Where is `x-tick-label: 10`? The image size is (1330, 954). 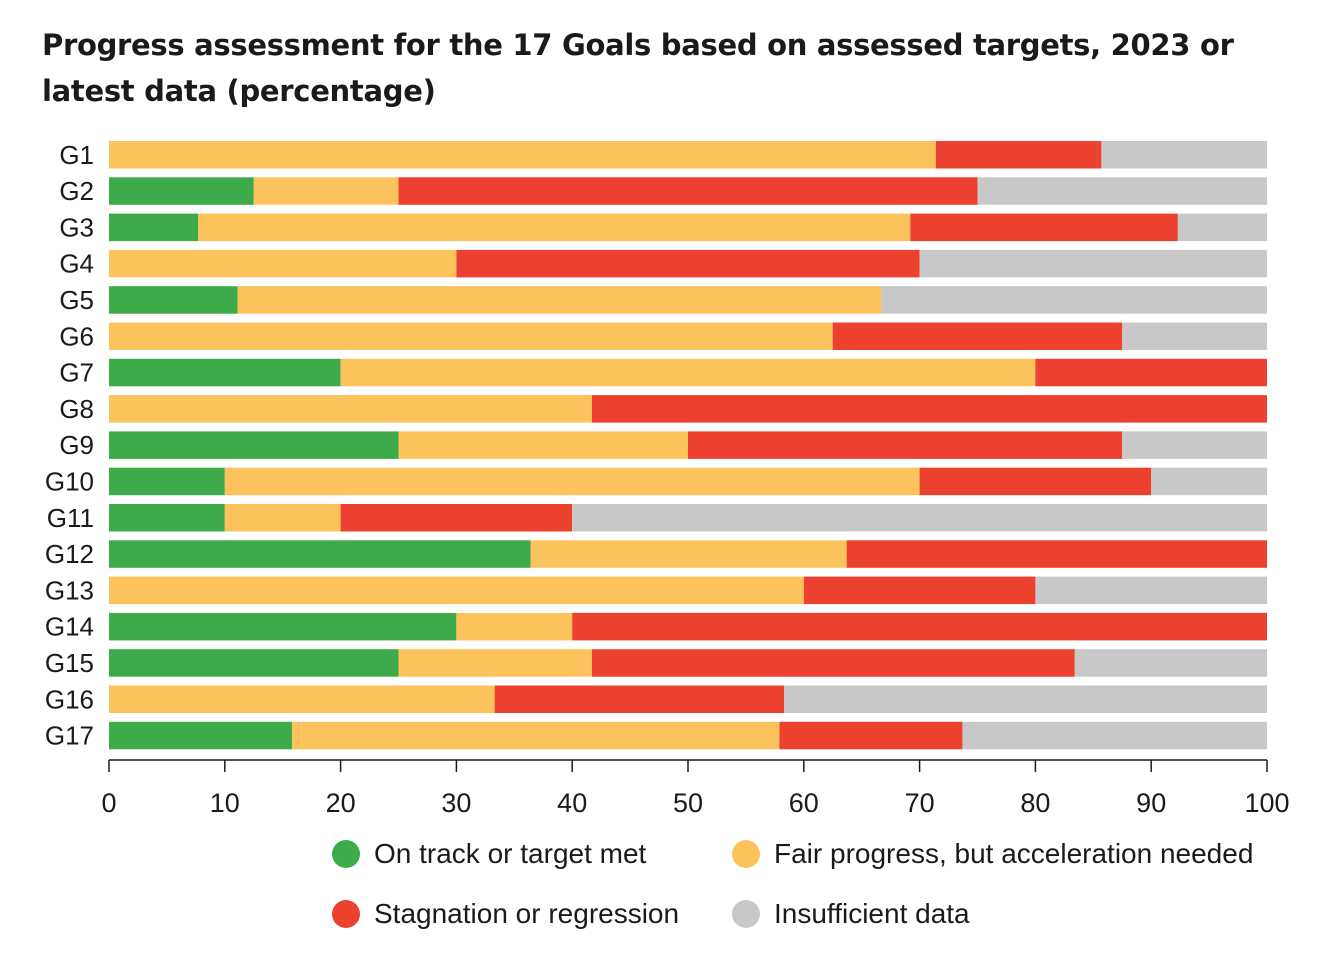 x-tick-label: 10 is located at coordinates (225, 803).